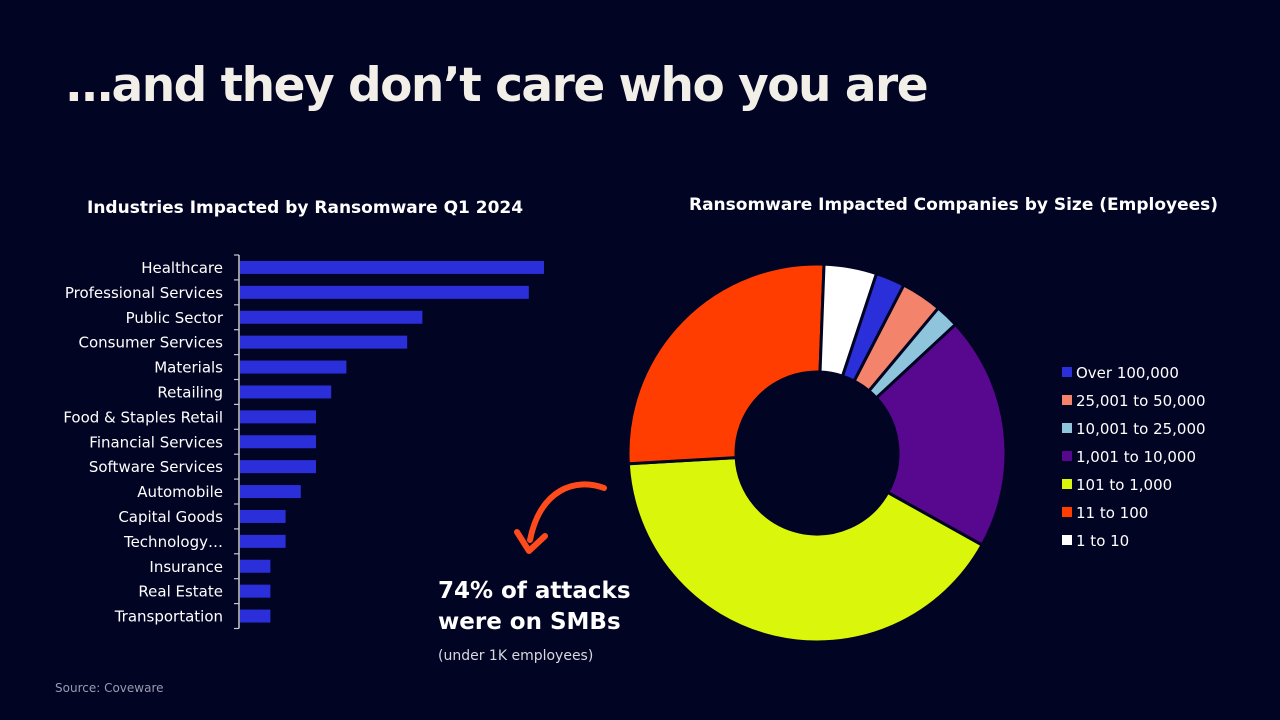 This screenshot has width=1280, height=720. I want to click on category-label: Software Services, so click(156, 467).